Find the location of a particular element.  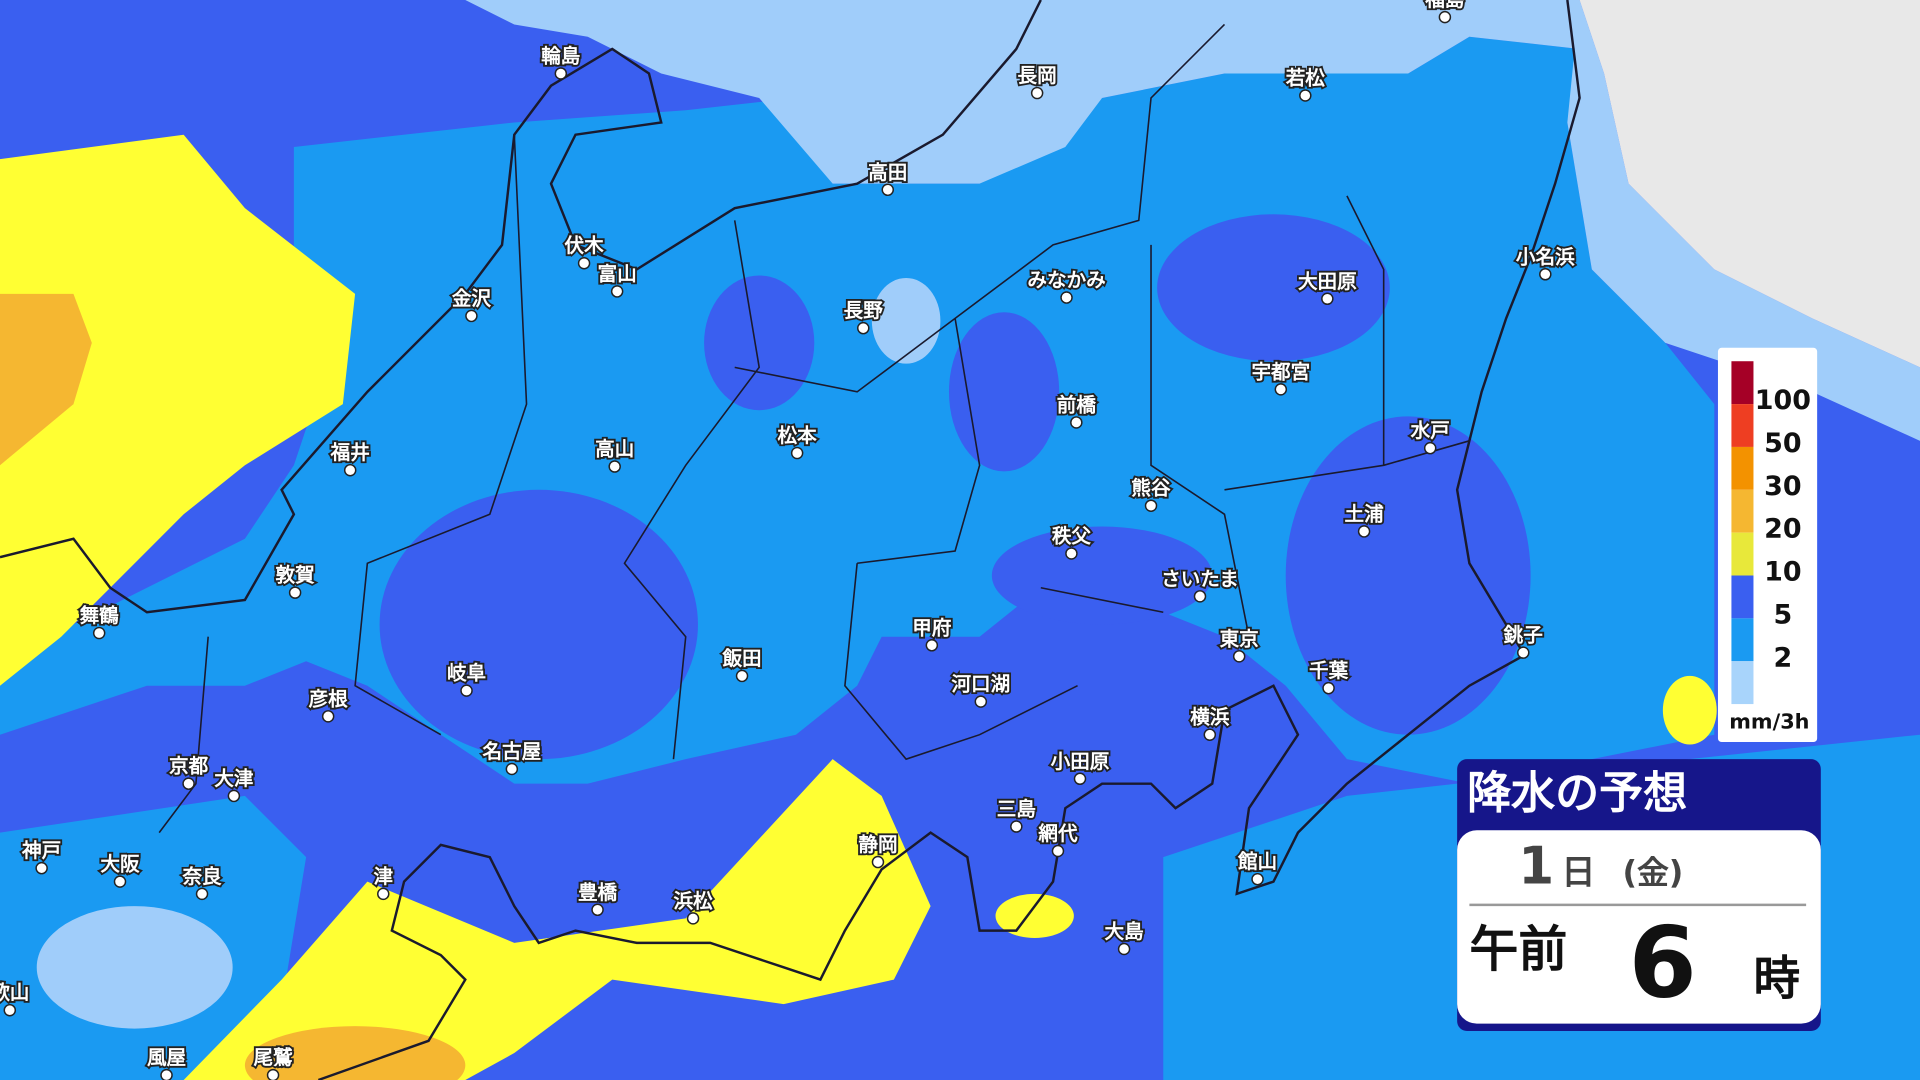

city-label: 彦根 is located at coordinates (329, 698).